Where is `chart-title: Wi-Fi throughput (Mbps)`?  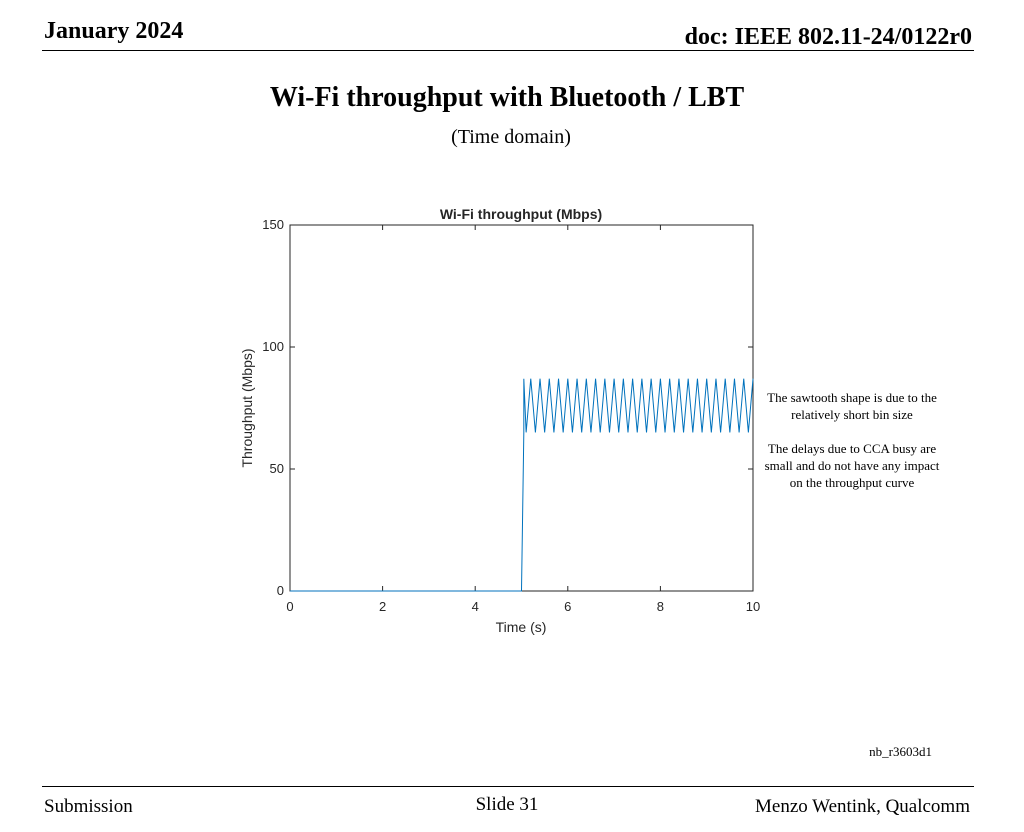 chart-title: Wi-Fi throughput (Mbps) is located at coordinates (521, 214).